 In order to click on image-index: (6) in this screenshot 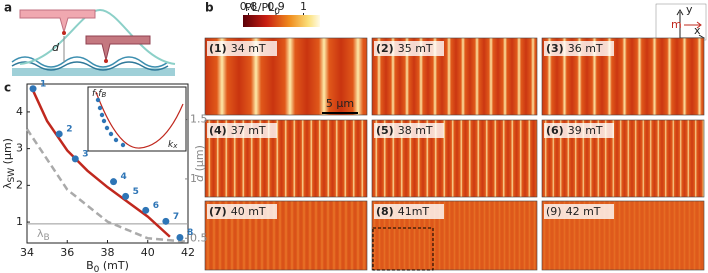, I will do `click(555, 130)`.